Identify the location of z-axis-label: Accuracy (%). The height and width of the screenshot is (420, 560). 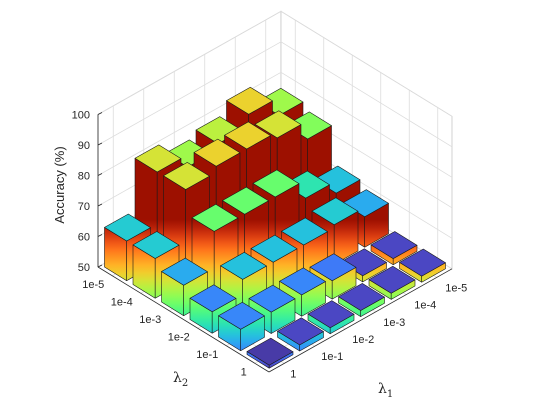
(59, 184).